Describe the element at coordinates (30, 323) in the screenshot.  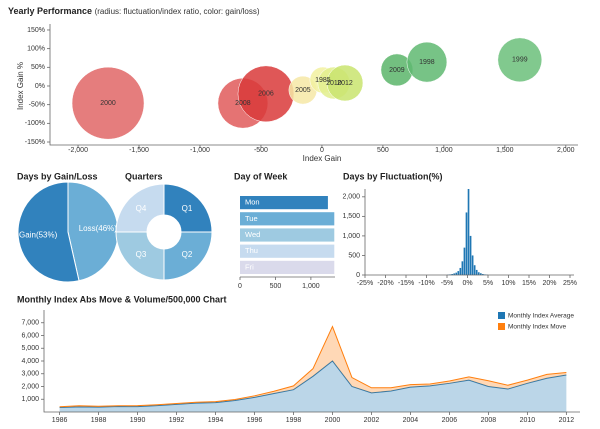
I see `y-tick-label: 7,000` at that location.